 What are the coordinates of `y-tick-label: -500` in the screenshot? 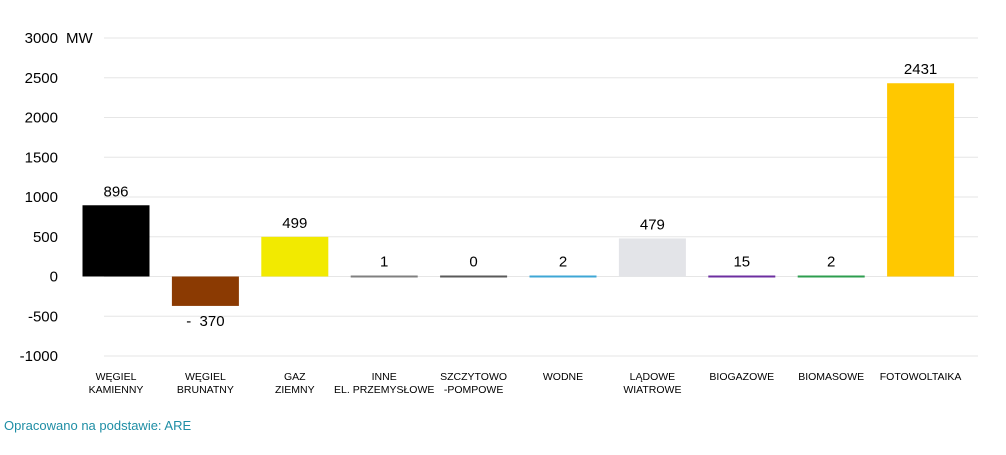 It's located at (43, 316).